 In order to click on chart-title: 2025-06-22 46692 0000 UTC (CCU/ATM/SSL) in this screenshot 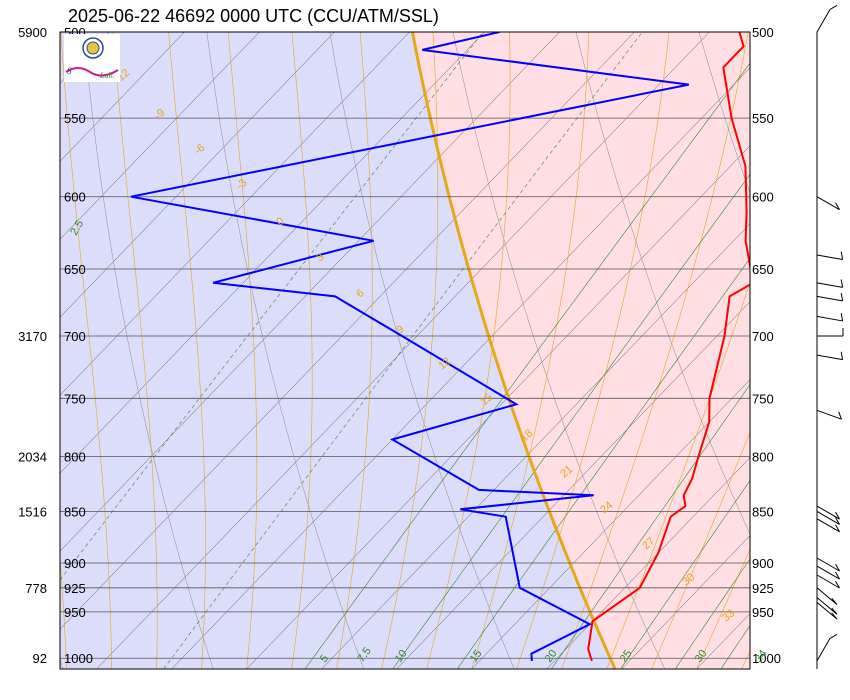, I will do `click(253, 16)`.